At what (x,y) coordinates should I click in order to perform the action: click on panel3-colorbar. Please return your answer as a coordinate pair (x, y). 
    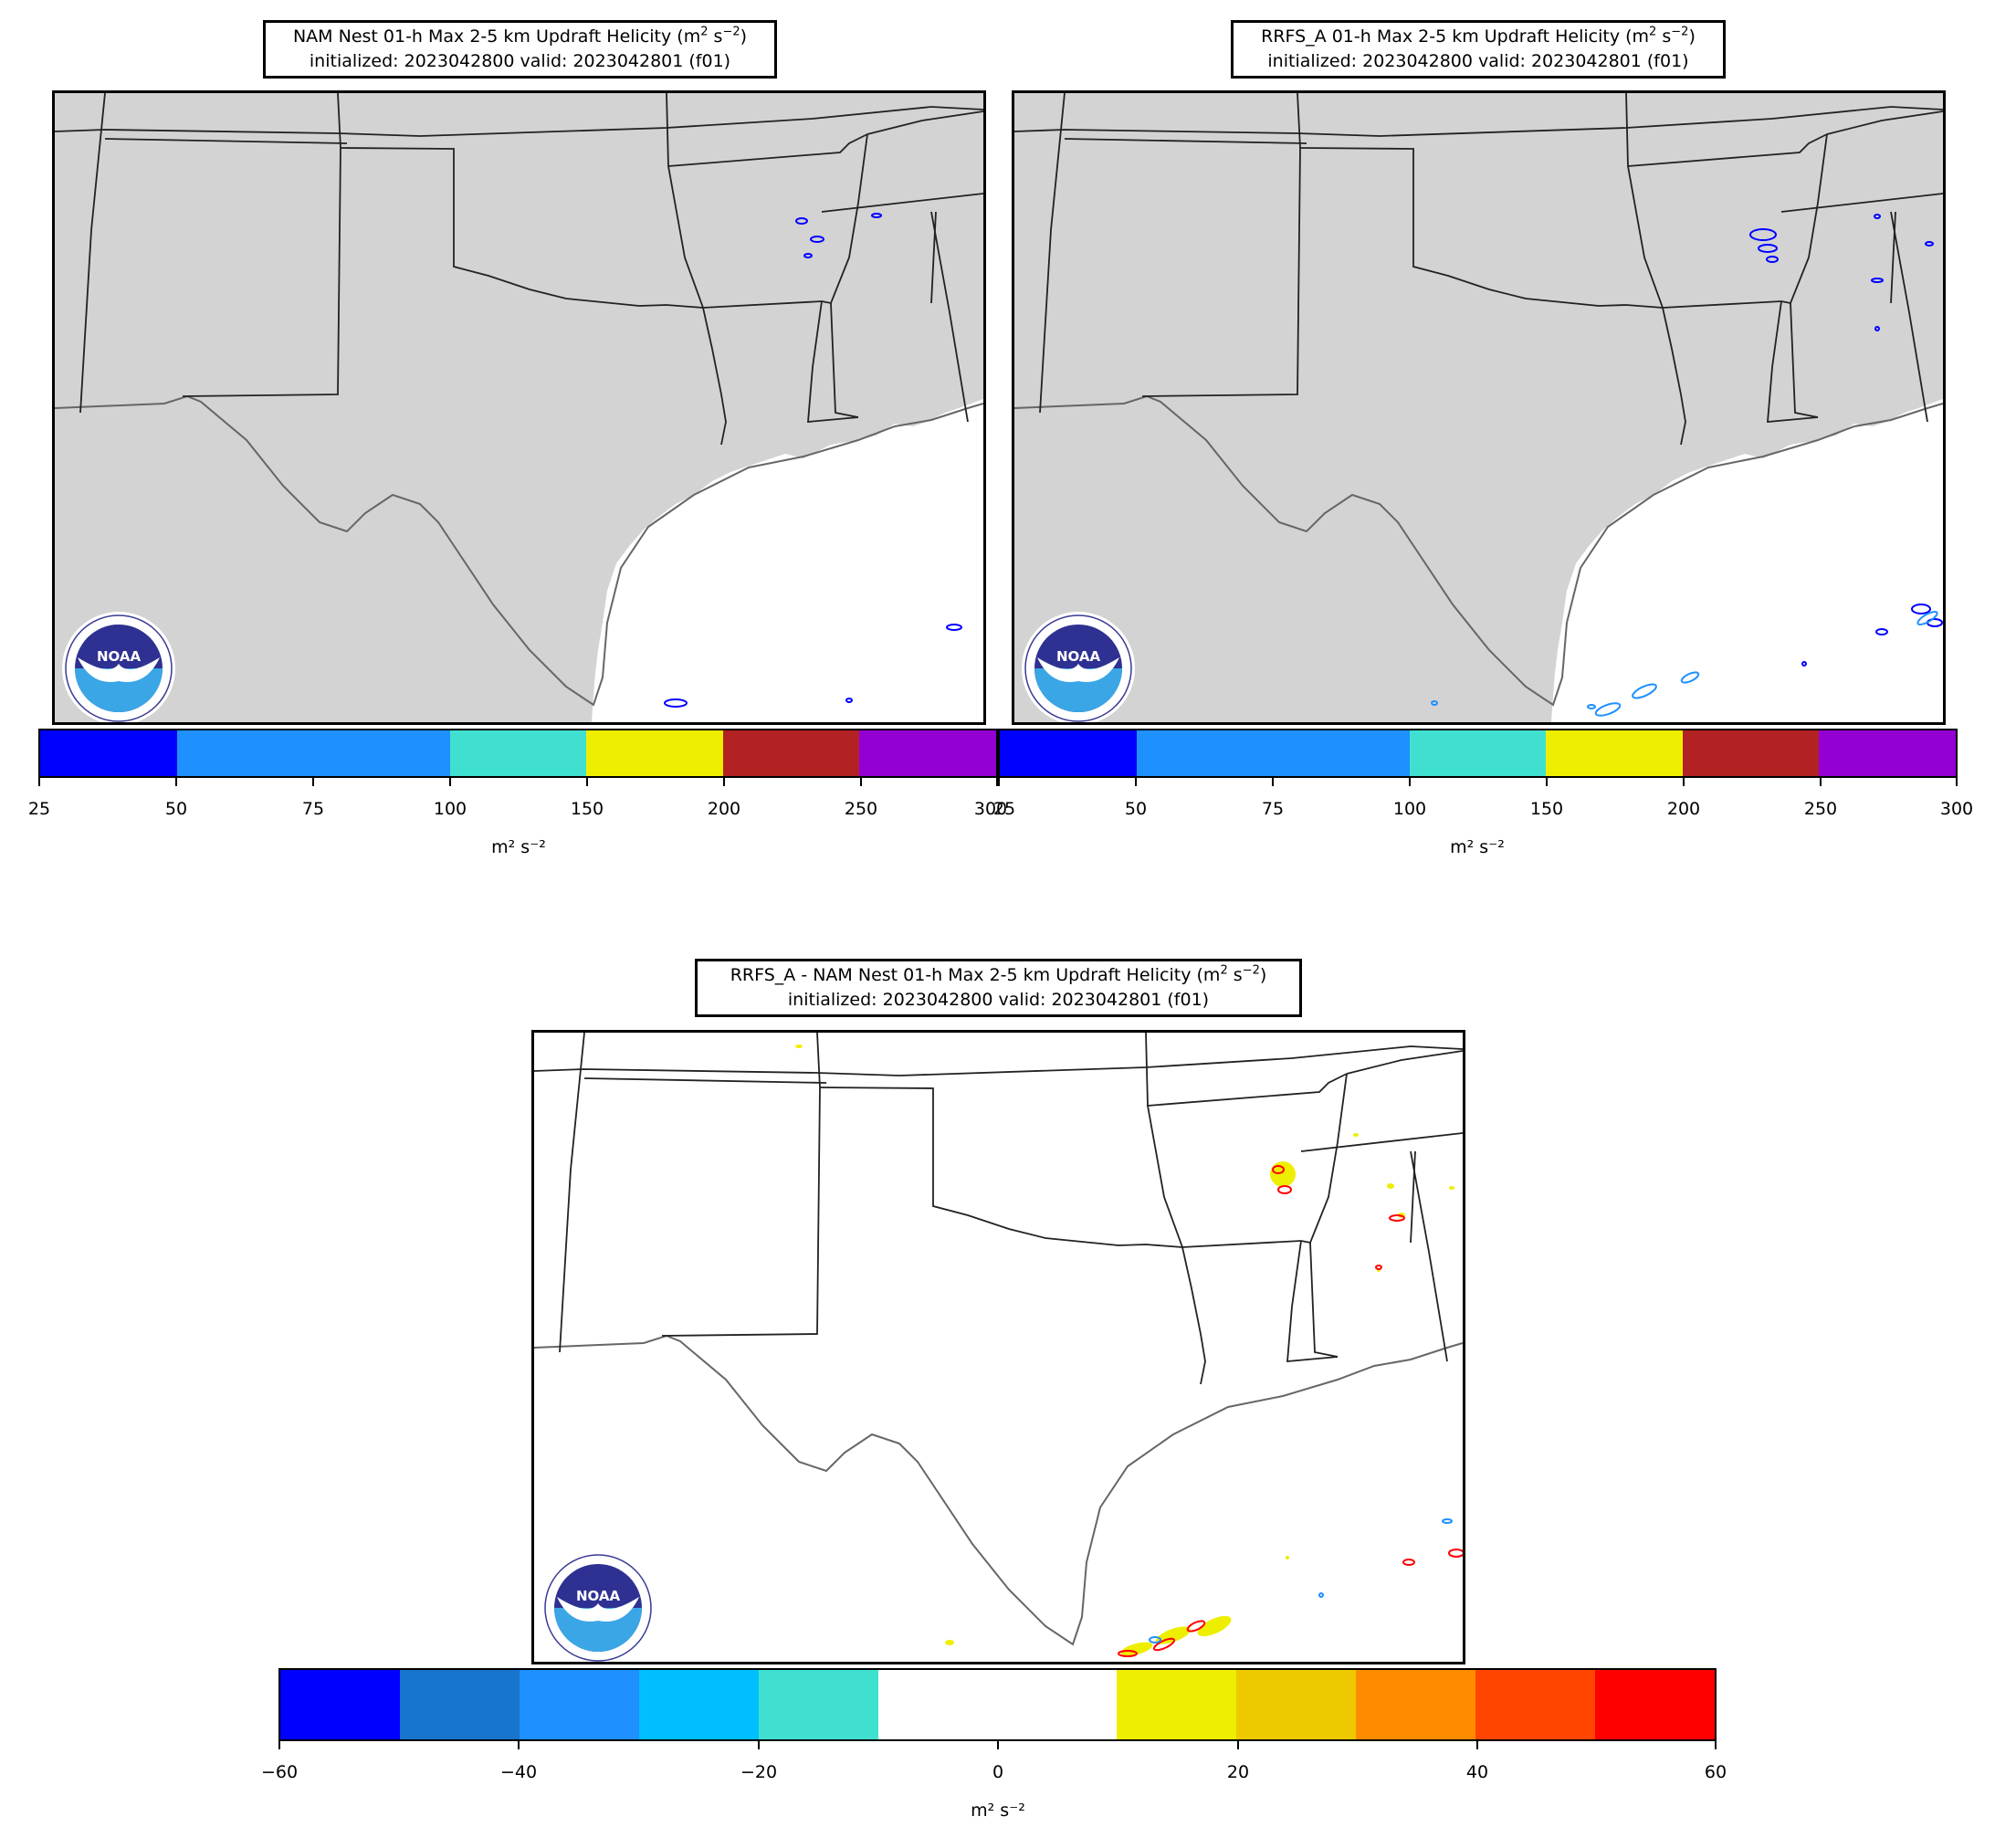
    Looking at the image, I should click on (997, 1704).